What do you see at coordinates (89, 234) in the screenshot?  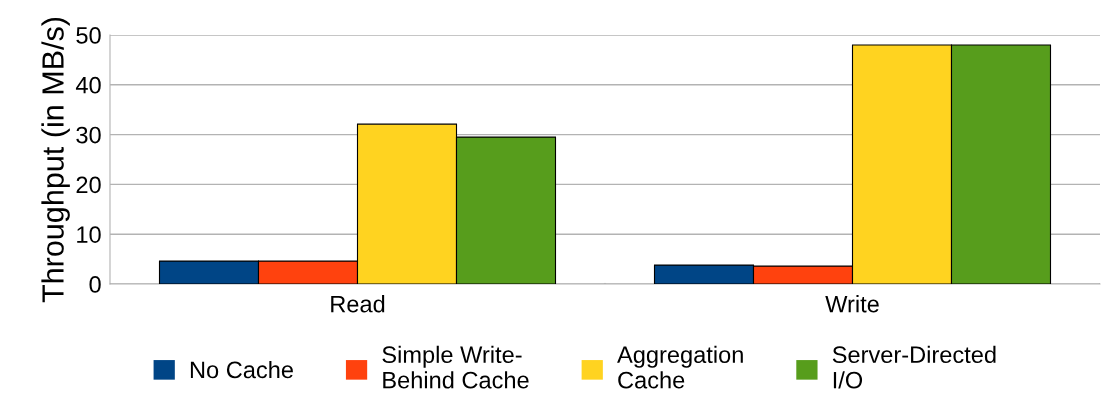 I see `y-tick-label: 10` at bounding box center [89, 234].